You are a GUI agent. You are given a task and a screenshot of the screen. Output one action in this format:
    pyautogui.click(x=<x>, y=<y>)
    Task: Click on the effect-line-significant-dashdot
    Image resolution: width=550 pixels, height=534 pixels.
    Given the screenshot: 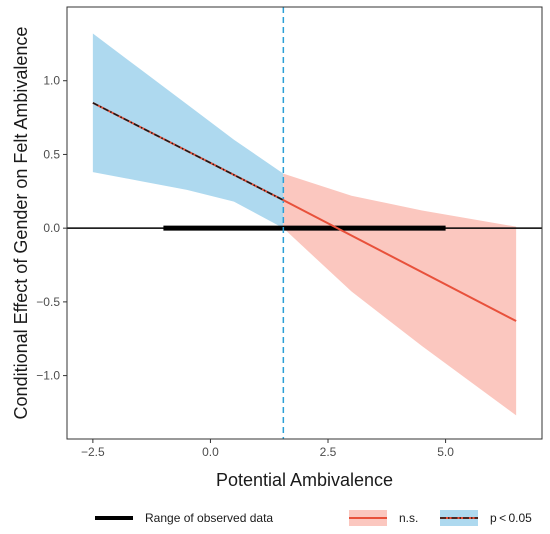 What is the action you would take?
    pyautogui.click(x=188, y=151)
    